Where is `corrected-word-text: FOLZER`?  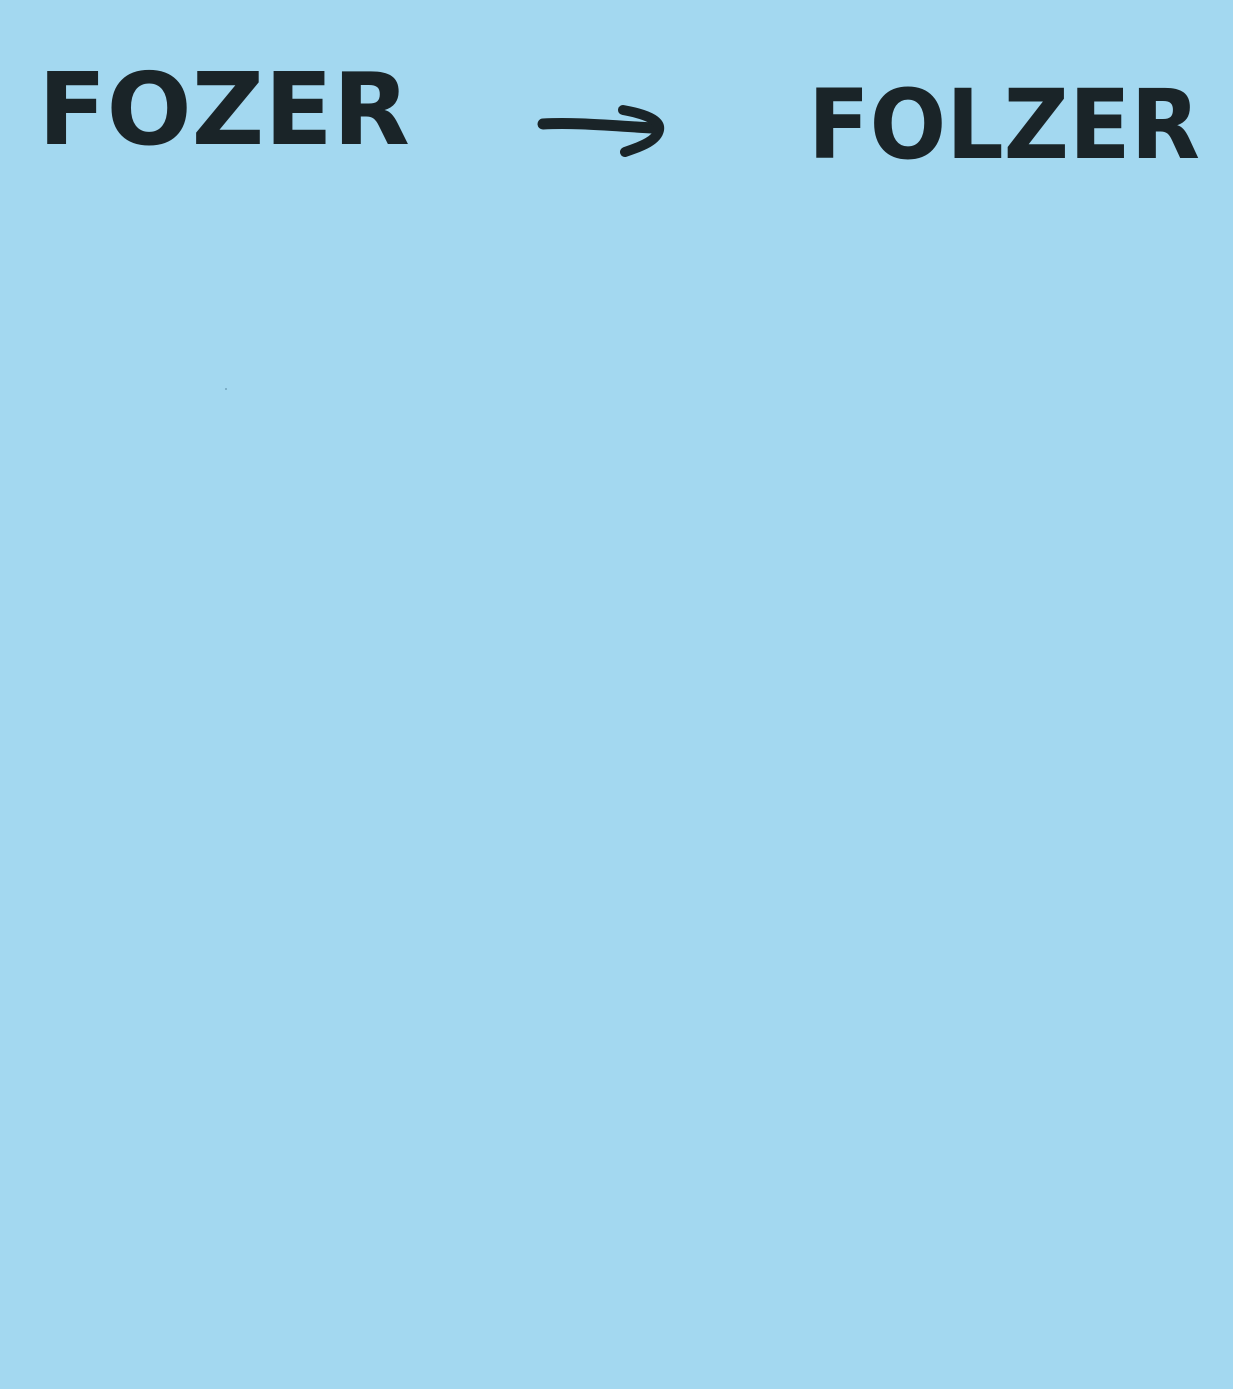
corrected-word-text: FOLZER is located at coordinates (1004, 125).